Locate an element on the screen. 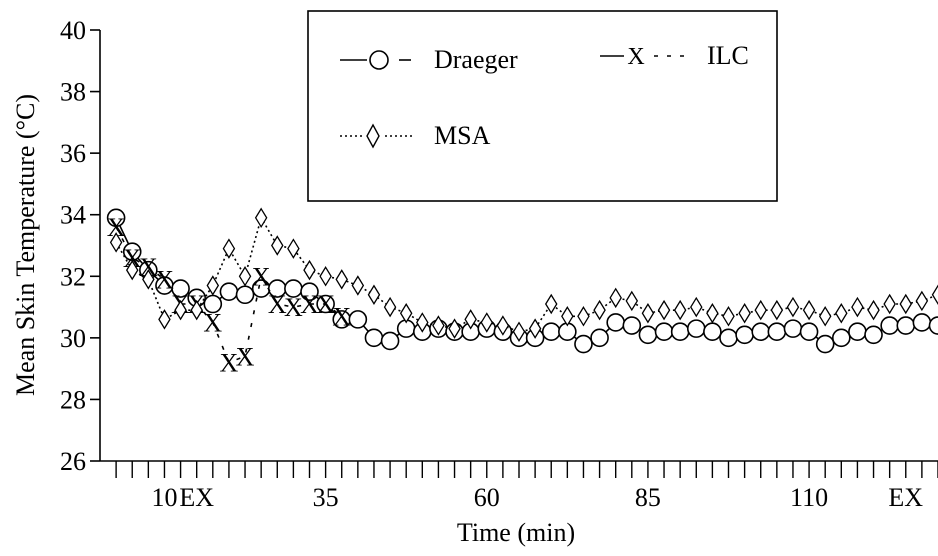  data-point-ilc-11: X is located at coordinates (293, 307).